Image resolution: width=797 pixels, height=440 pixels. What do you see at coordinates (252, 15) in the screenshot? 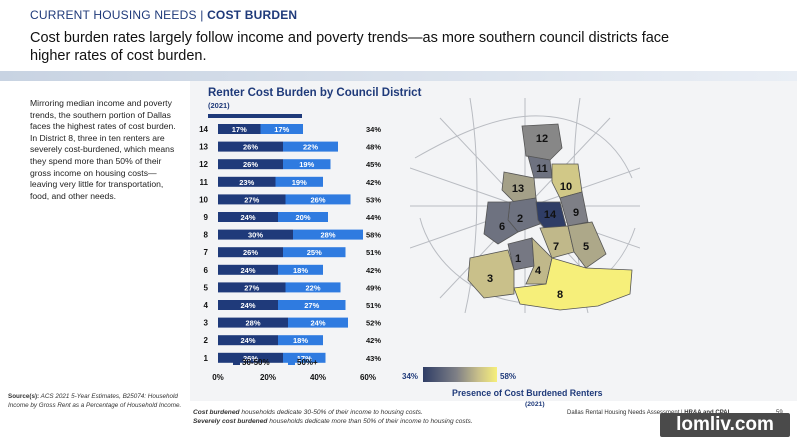
I see `section-topic: COST BURDEN` at bounding box center [252, 15].